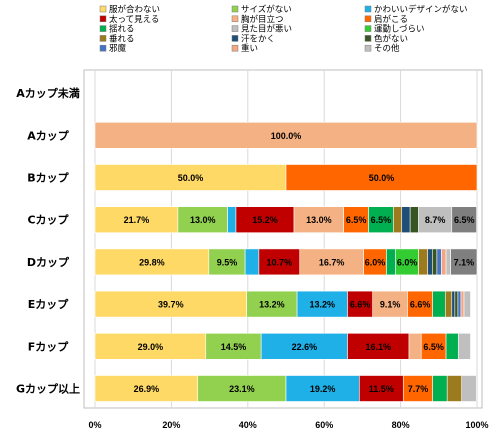  Describe the element at coordinates (324, 425) in the screenshot. I see `x-tick-label: 60%` at that location.